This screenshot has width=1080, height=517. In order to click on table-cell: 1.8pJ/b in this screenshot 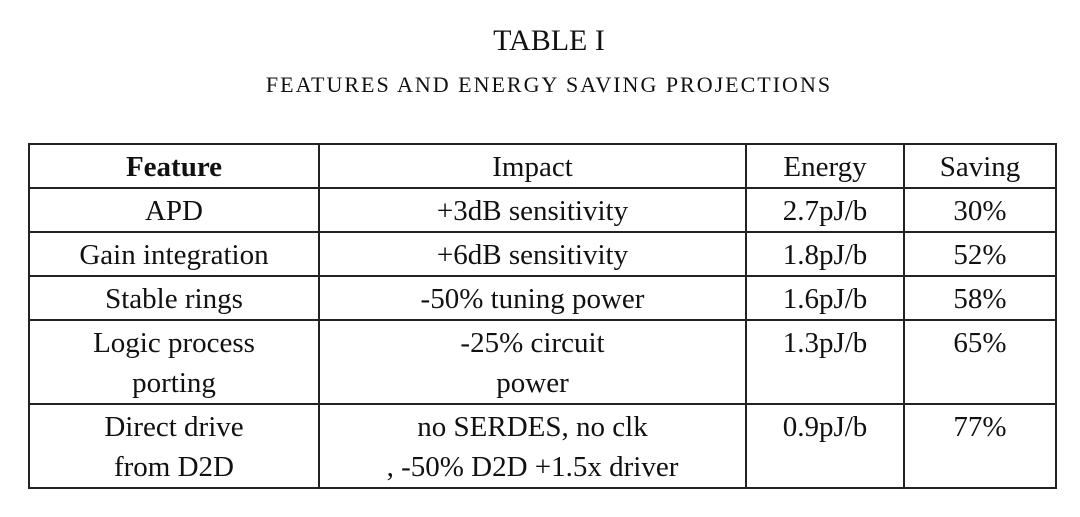, I will do `click(825, 254)`.